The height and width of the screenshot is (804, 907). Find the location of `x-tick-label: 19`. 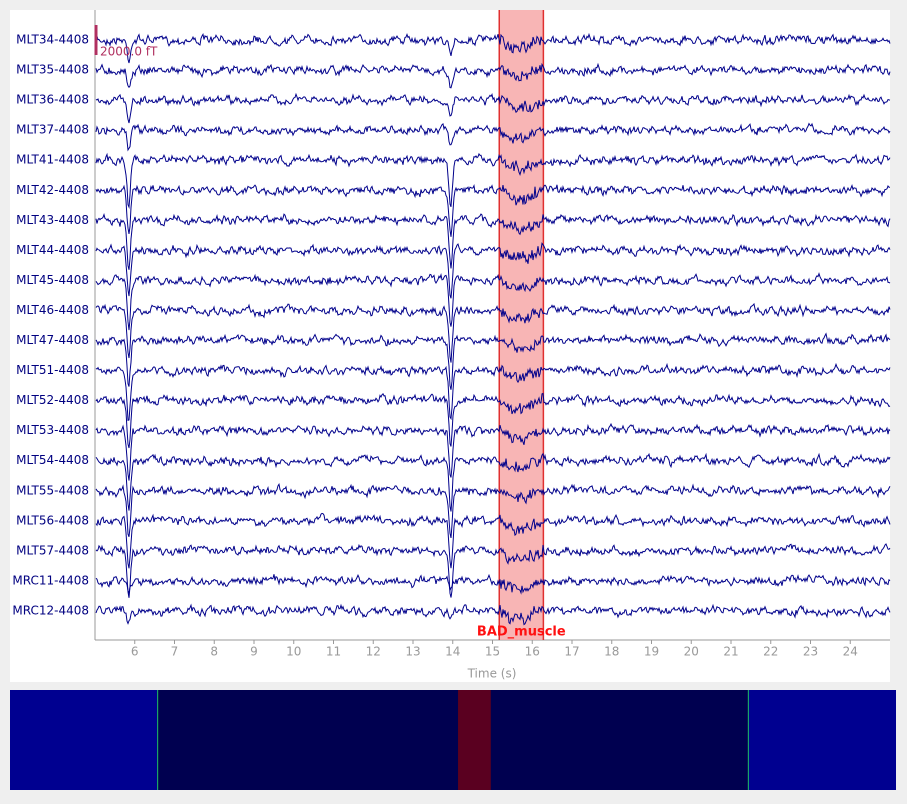

x-tick-label: 19 is located at coordinates (651, 652).